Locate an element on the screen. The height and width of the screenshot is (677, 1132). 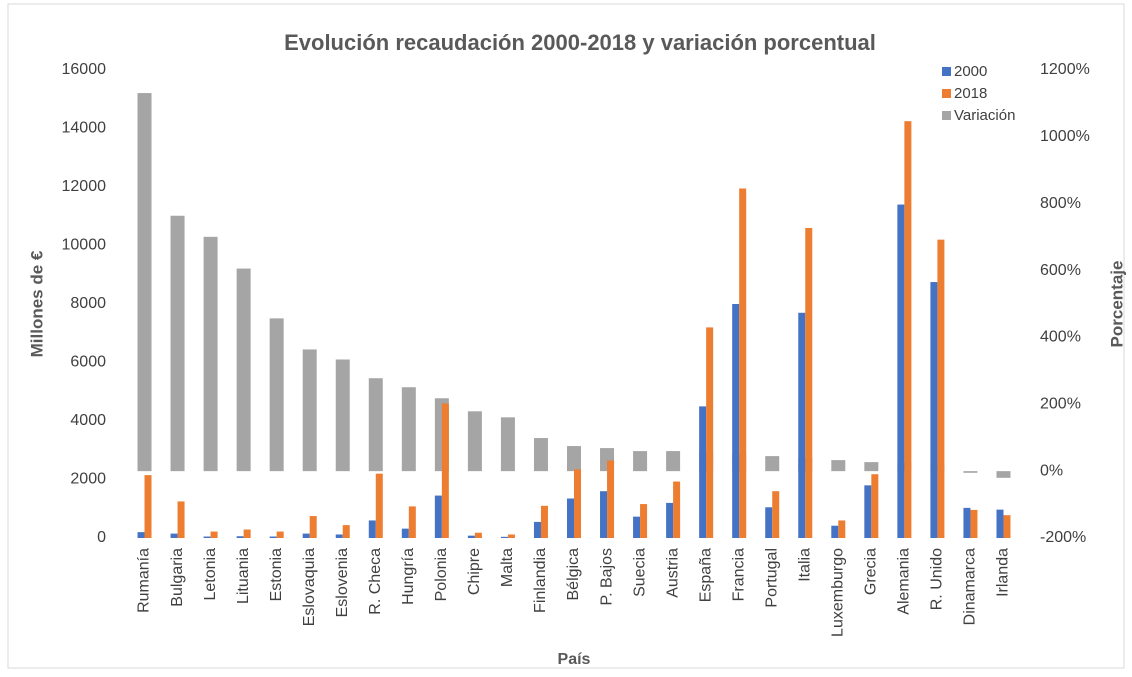
y2-tick-label: 0% is located at coordinates (1051, 470).